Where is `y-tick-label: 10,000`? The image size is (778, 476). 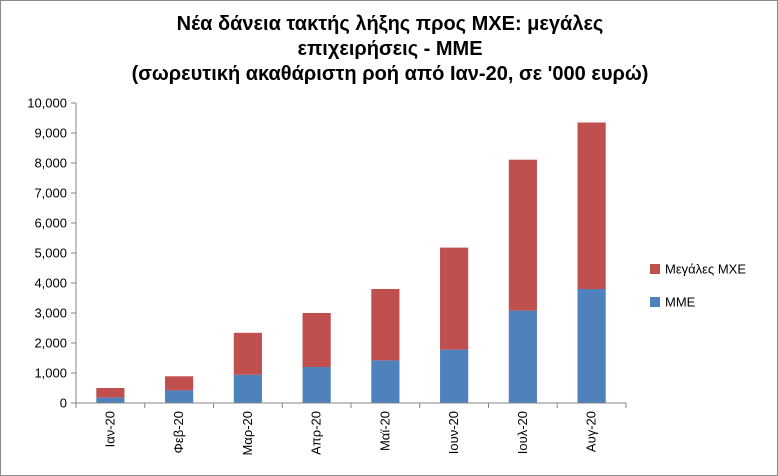
y-tick-label: 10,000 is located at coordinates (47, 103).